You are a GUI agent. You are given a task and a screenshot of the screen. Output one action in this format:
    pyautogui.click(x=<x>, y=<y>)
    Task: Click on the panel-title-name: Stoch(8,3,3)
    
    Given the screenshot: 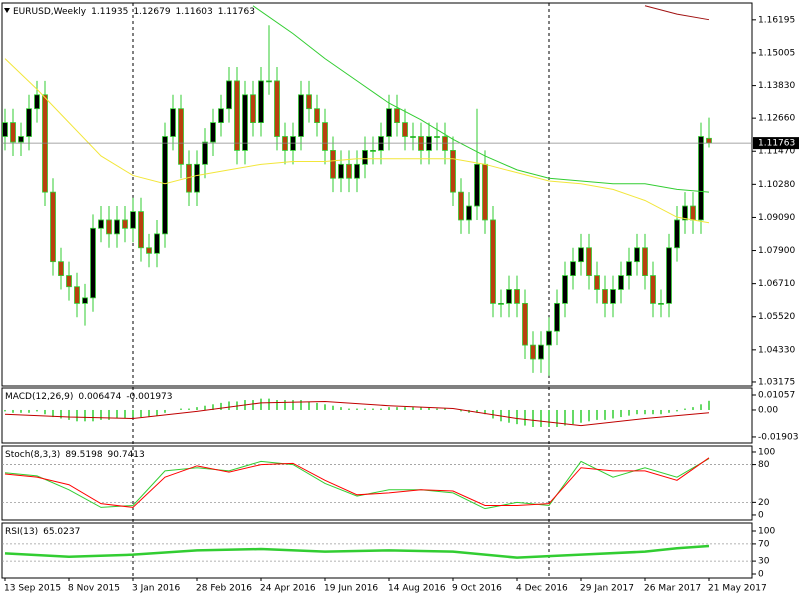 What is the action you would take?
    pyautogui.click(x=32, y=455)
    